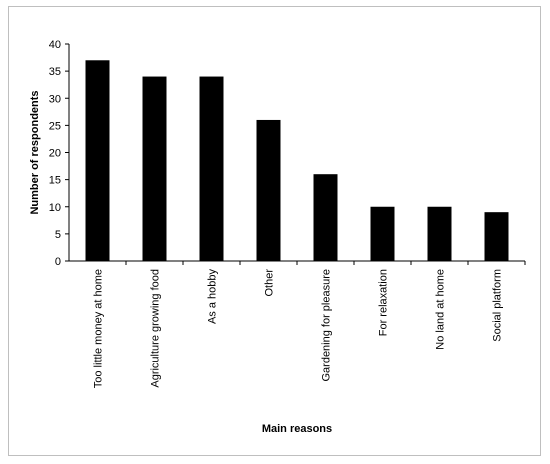 The width and height of the screenshot is (550, 464). What do you see at coordinates (55, 126) in the screenshot?
I see `y-tick-label: 25` at bounding box center [55, 126].